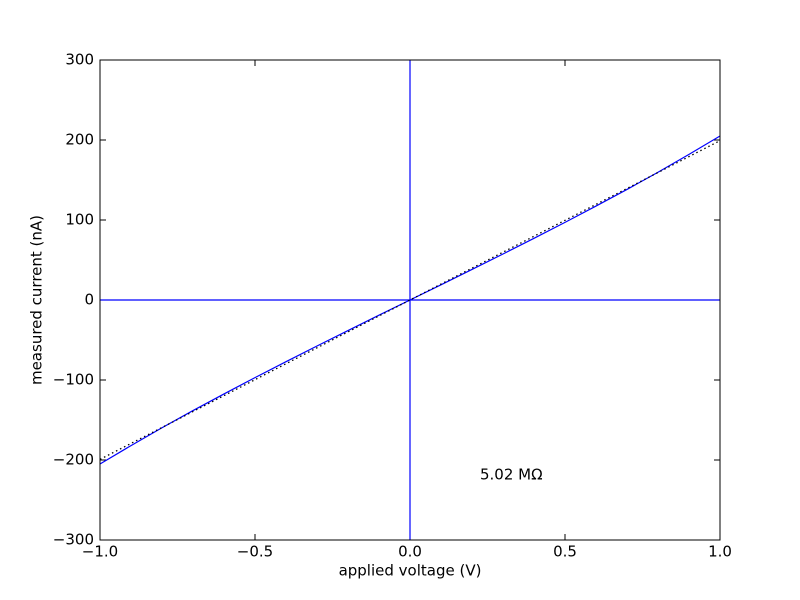 The height and width of the screenshot is (600, 800). What do you see at coordinates (37, 300) in the screenshot?
I see `y-axis-label: measured current (nA)` at bounding box center [37, 300].